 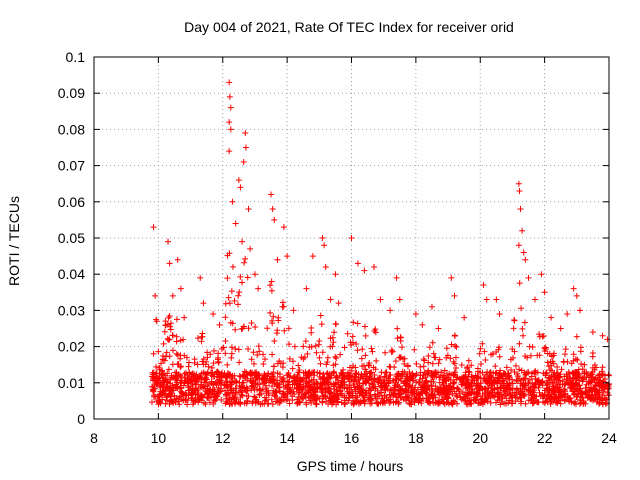 What do you see at coordinates (71, 310) in the screenshot?
I see `y-tick-label: 0.03` at bounding box center [71, 310].